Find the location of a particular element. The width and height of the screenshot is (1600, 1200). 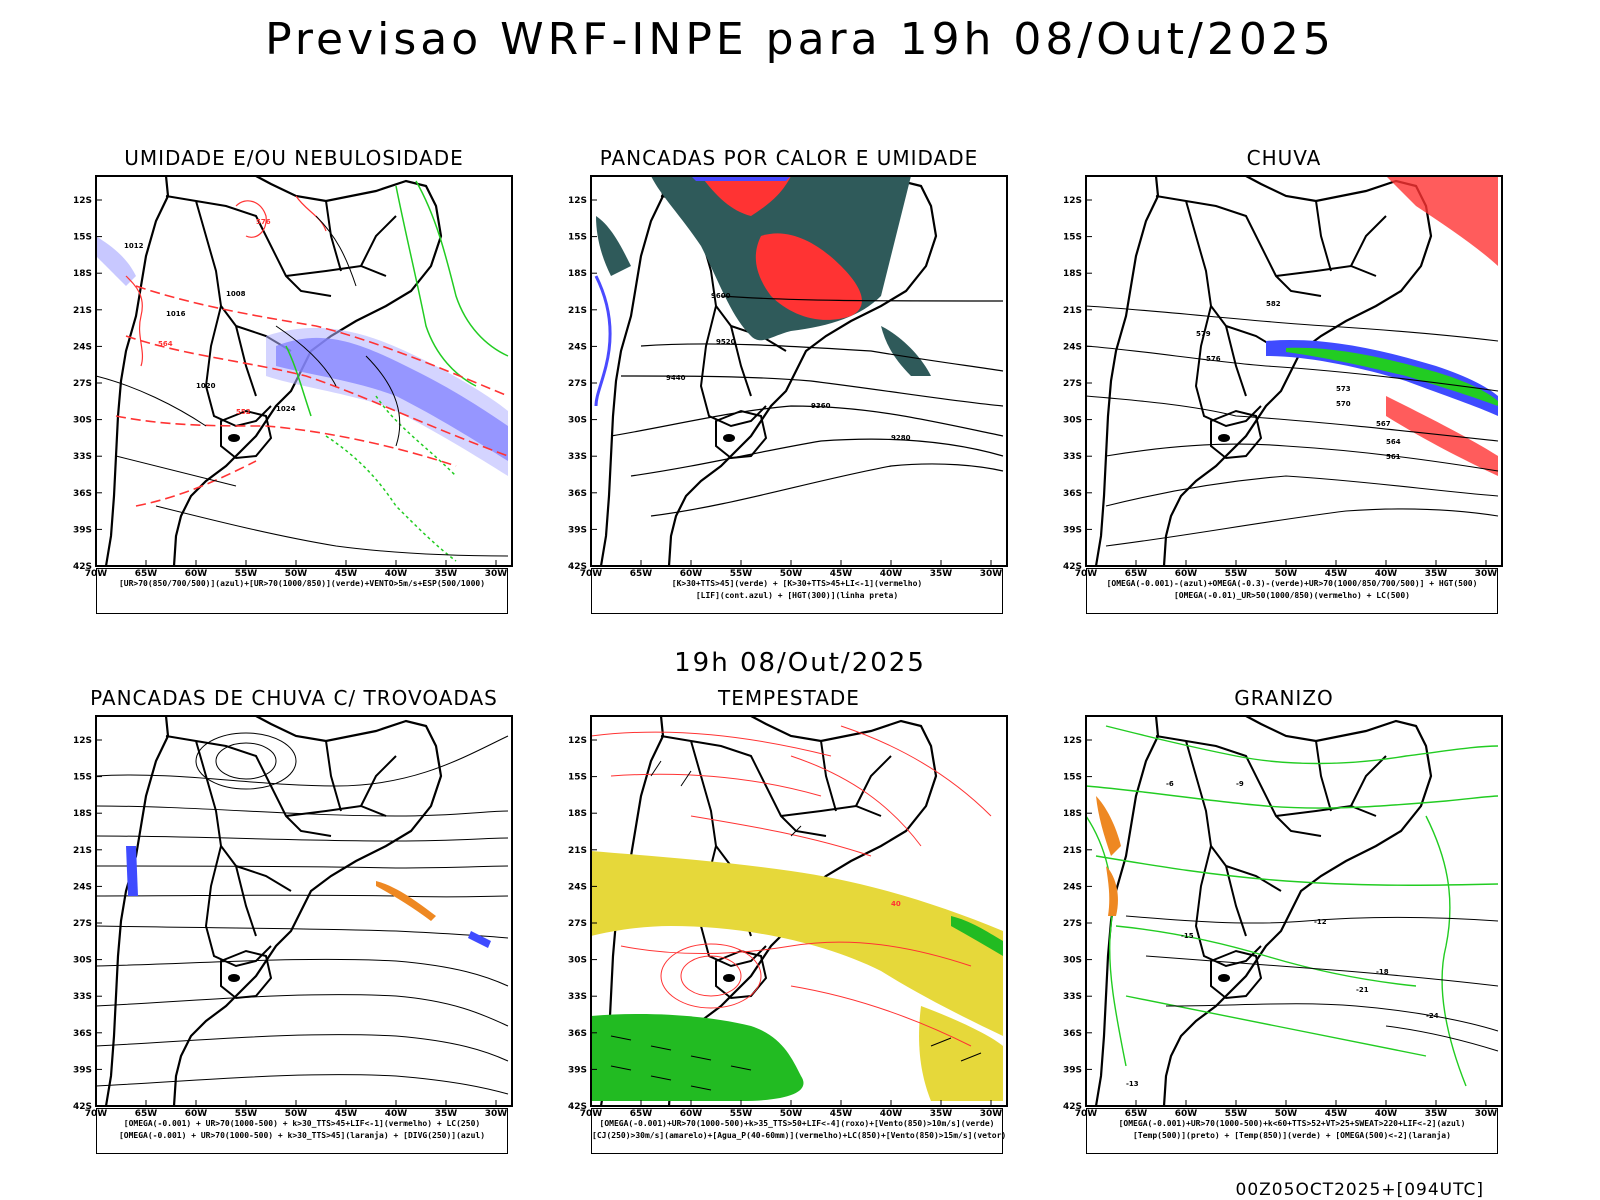

green-wind-east is located at coordinates (977, 936).